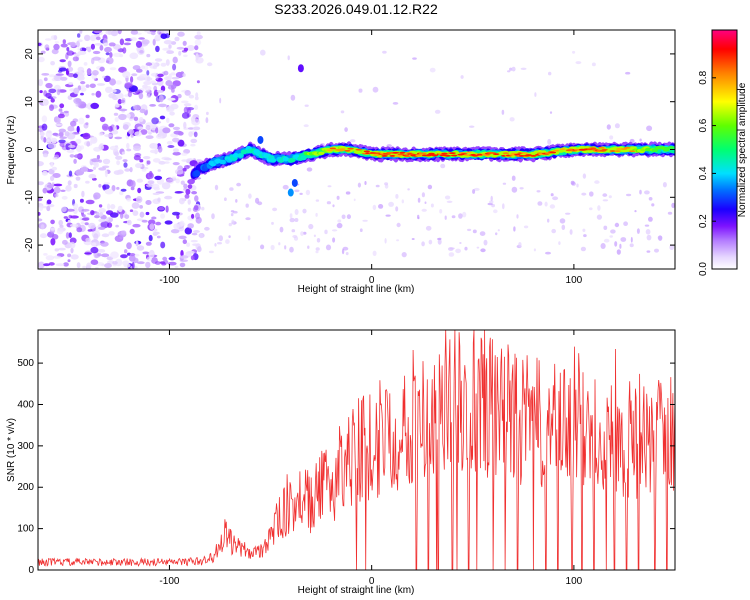 This screenshot has width=750, height=600. Describe the element at coordinates (25, 487) in the screenshot. I see `y-tick-label: 200` at that location.